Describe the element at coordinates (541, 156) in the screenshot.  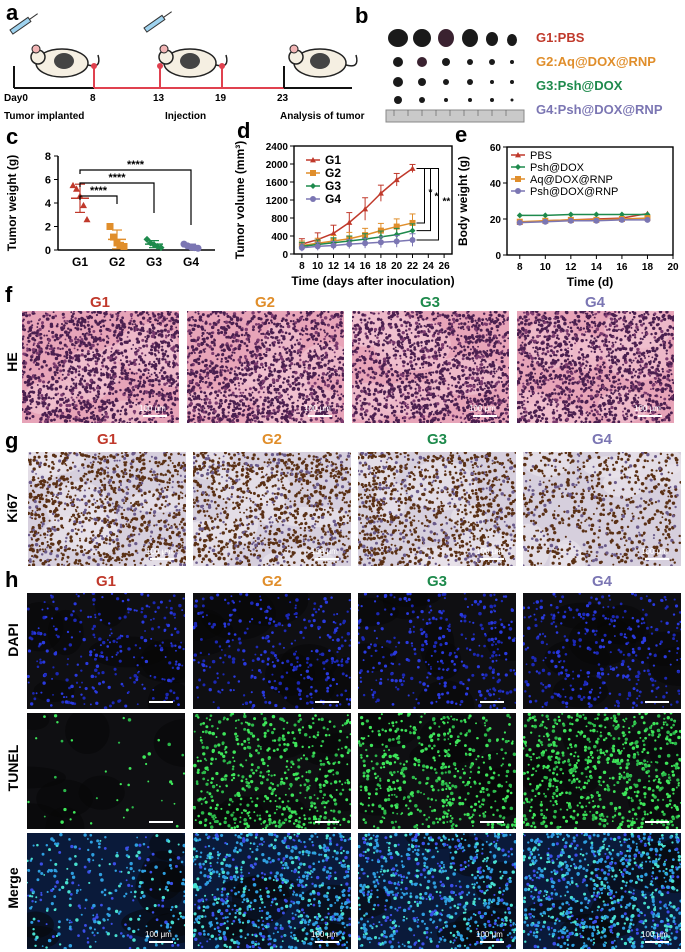
I see `legend-label: PBS` at that location.